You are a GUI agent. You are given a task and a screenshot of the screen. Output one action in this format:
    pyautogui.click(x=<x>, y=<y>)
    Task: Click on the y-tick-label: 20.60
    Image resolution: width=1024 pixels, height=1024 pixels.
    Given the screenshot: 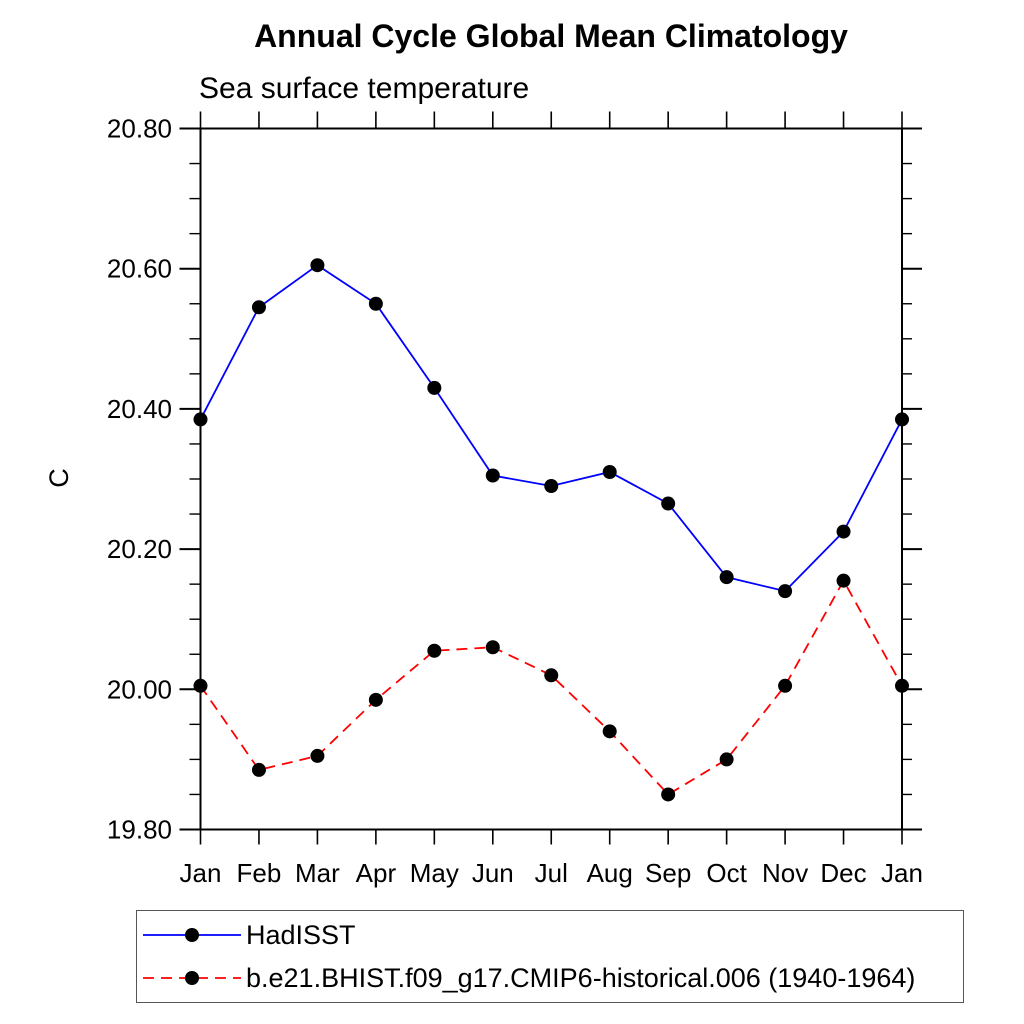 What is the action you would take?
    pyautogui.click(x=139, y=269)
    